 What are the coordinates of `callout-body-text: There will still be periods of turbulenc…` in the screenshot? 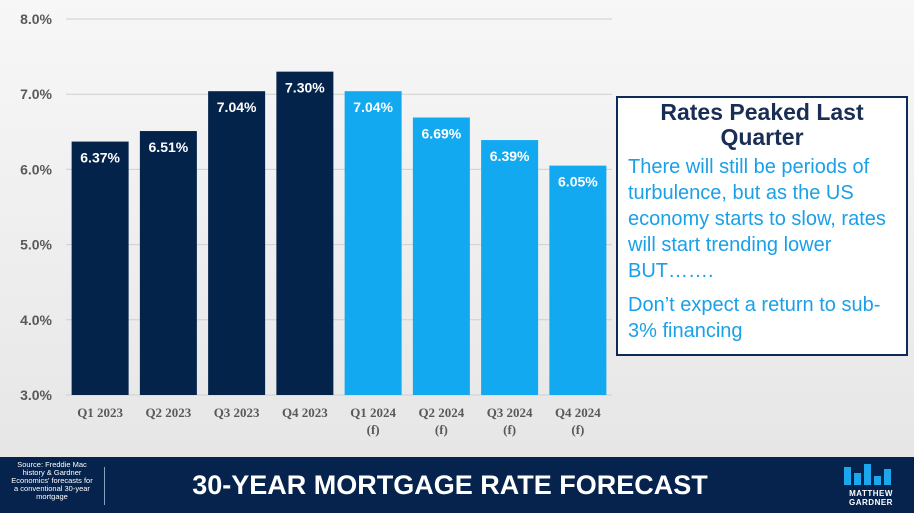 It's located at (757, 219).